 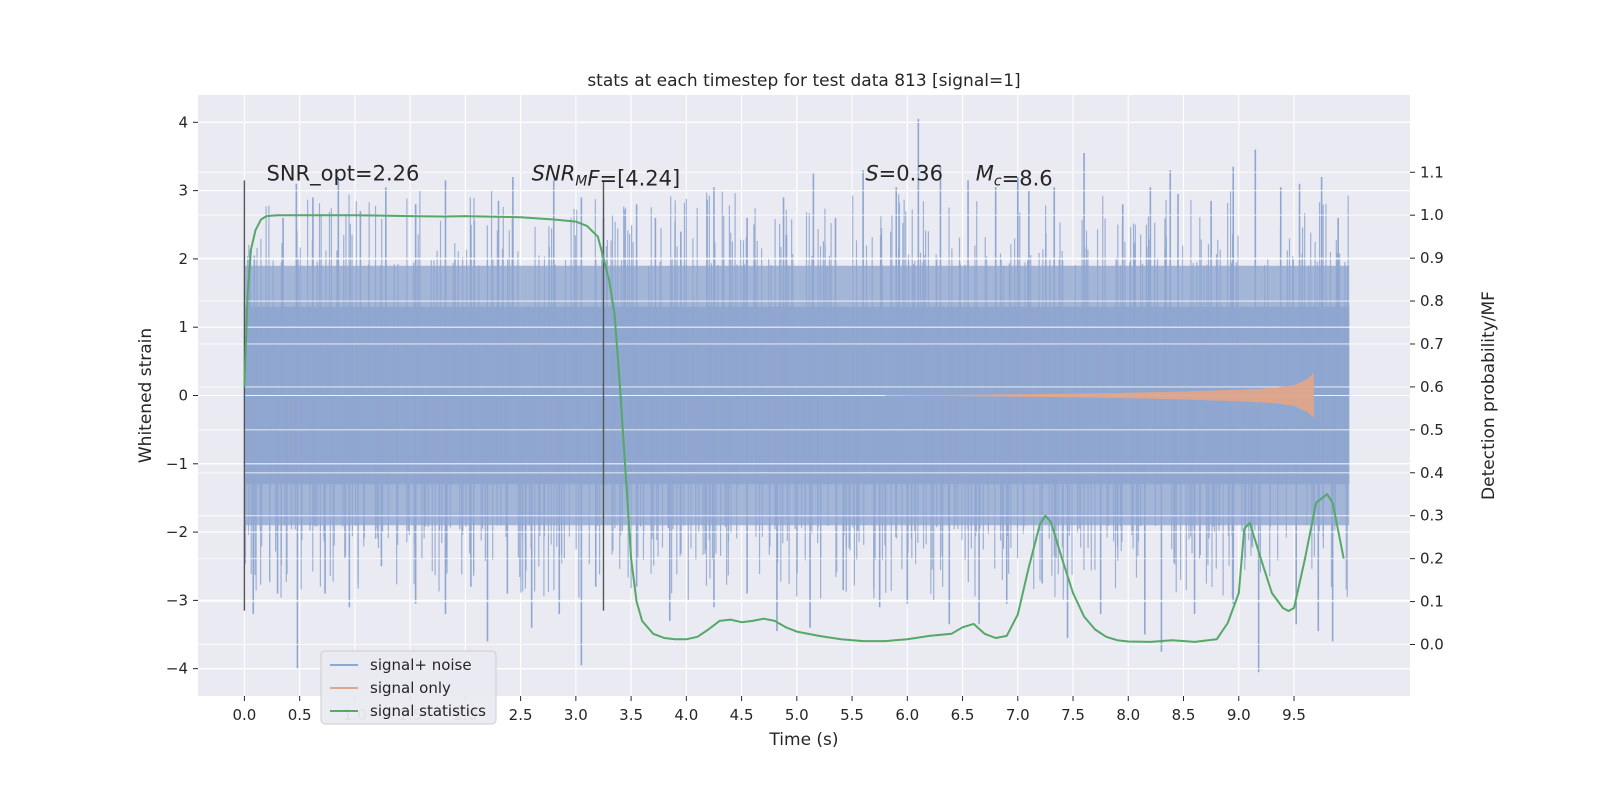 I want to click on x-tick-label: 4.5, so click(x=742, y=715).